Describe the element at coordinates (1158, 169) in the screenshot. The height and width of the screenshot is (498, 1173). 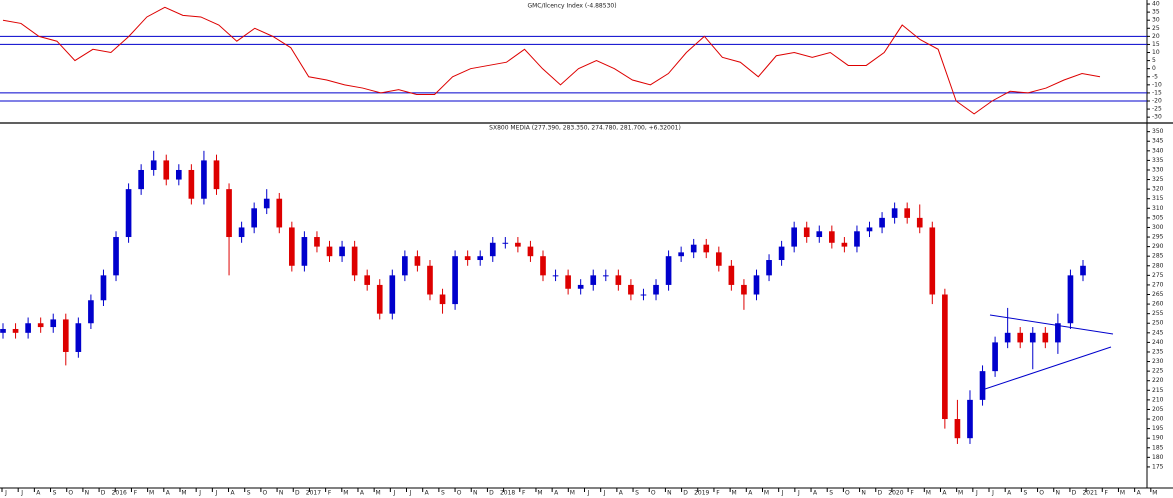
I see `y-tick-label: 330` at that location.